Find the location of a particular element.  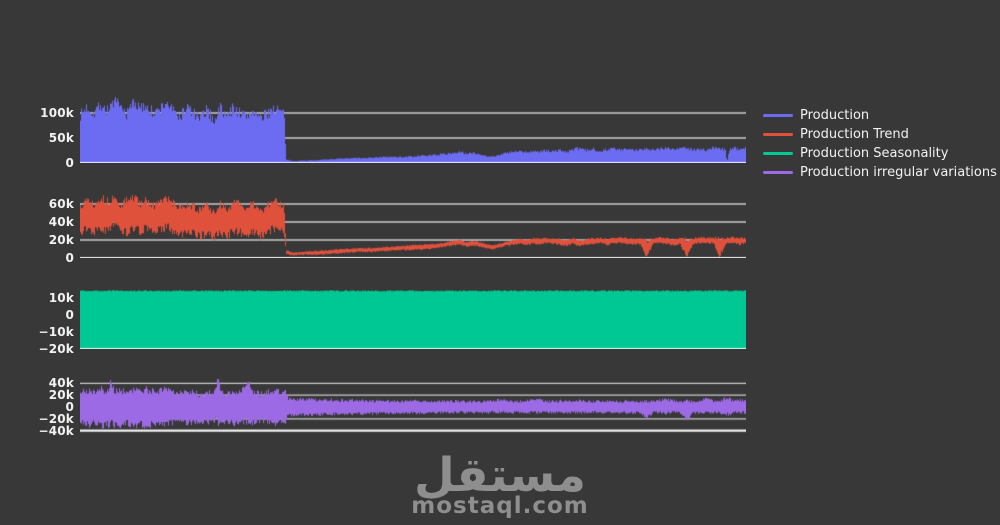

production-trend-series-canvas is located at coordinates (413, 226).